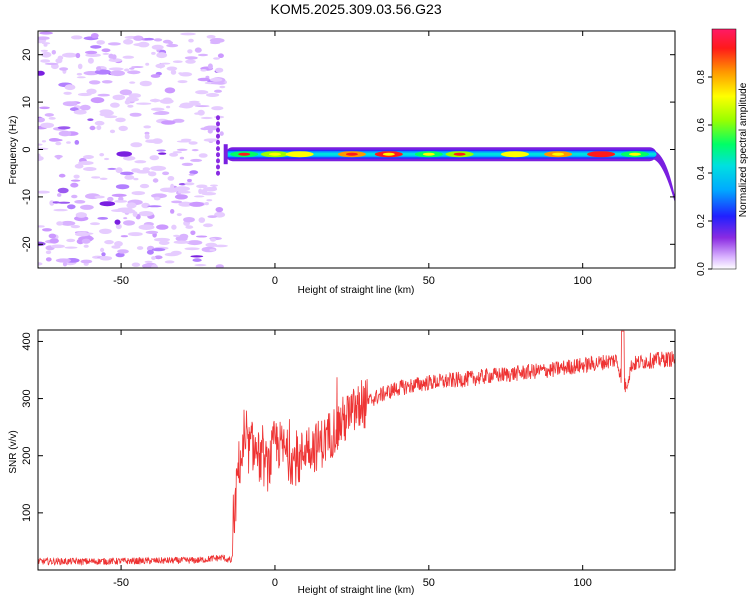 The image size is (750, 600). Describe the element at coordinates (356, 290) in the screenshot. I see `spectrogram-x-label: Height of straight line (km)` at that location.